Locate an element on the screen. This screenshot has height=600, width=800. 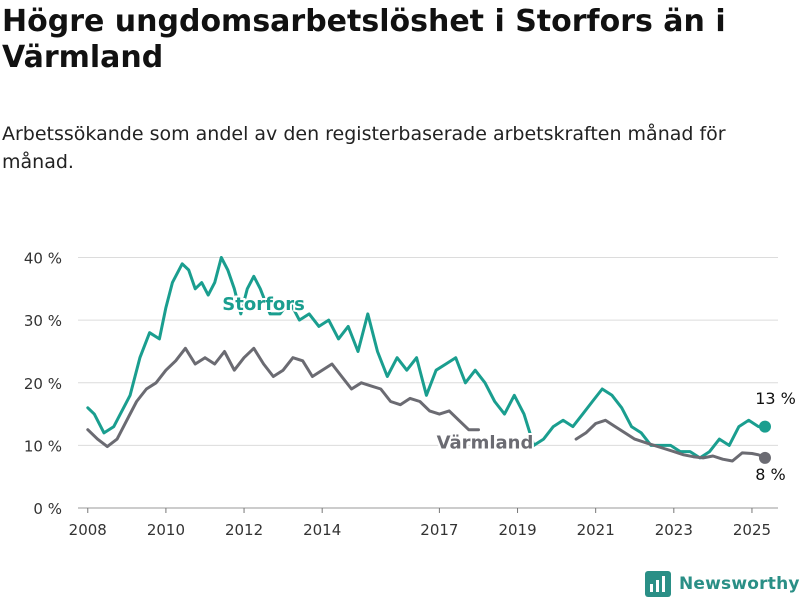
y-tick-label: 30 % is located at coordinates (43, 321).